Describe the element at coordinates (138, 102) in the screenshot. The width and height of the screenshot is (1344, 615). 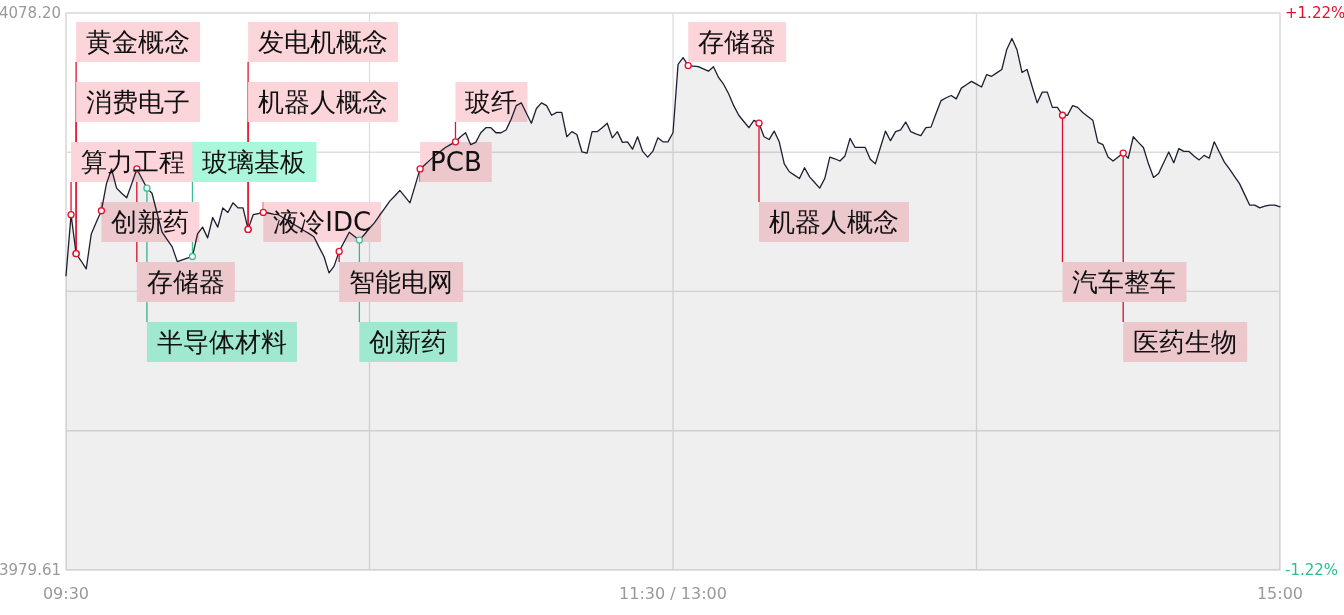
I see `data-label: 消费电子` at that location.